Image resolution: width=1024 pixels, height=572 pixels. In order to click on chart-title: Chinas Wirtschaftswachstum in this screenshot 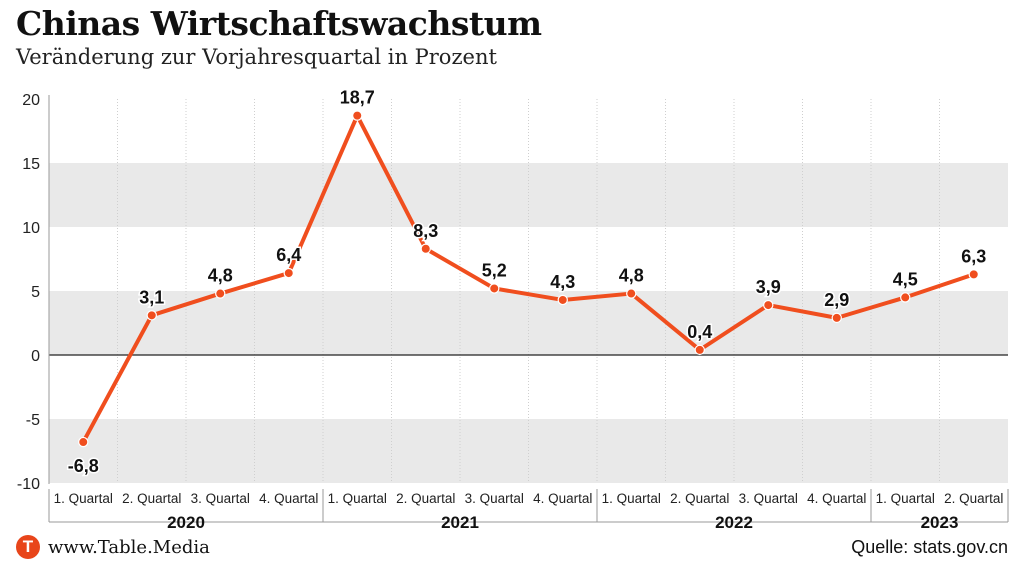, I will do `click(279, 23)`.